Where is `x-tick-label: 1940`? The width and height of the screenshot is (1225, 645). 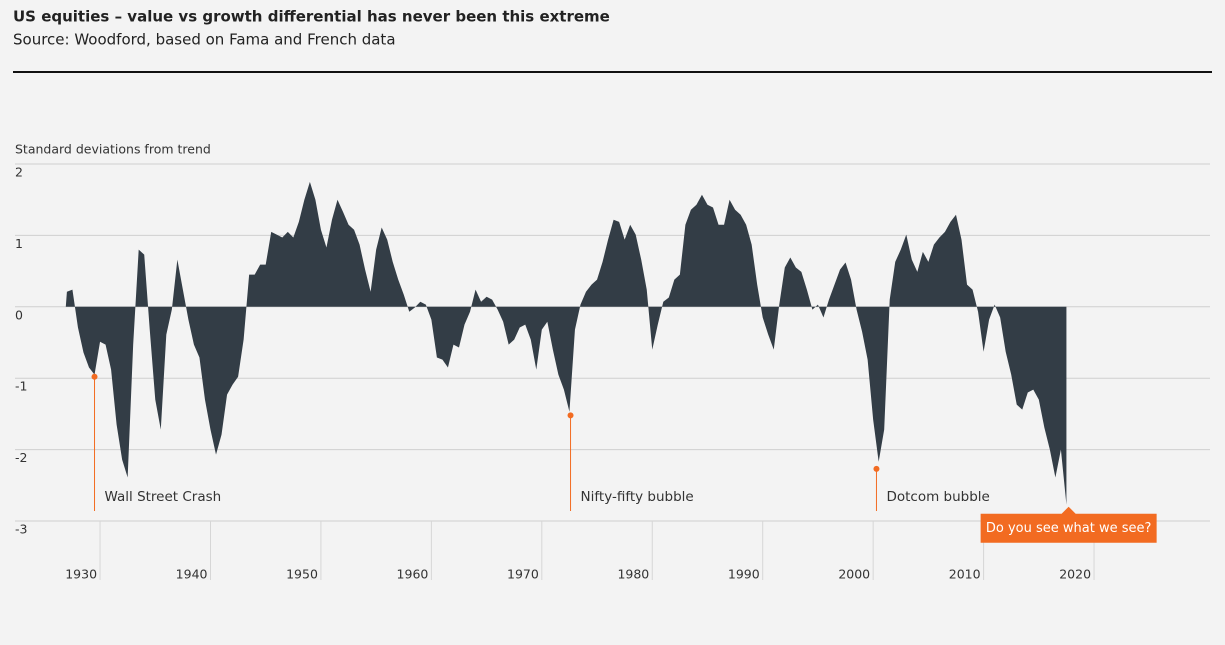 x-tick-label: 1940 is located at coordinates (192, 574).